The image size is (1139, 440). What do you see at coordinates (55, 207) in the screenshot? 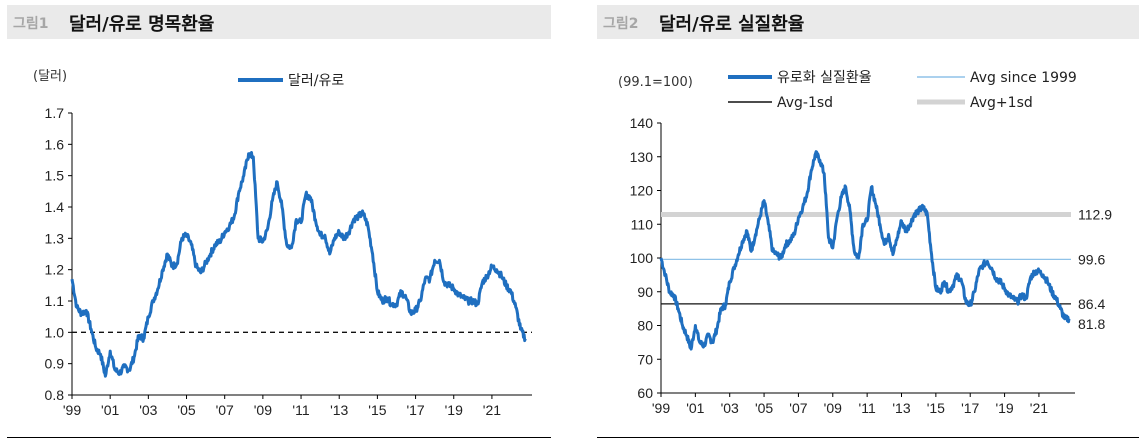
I see `y-tick-label: 1.4` at bounding box center [55, 207].